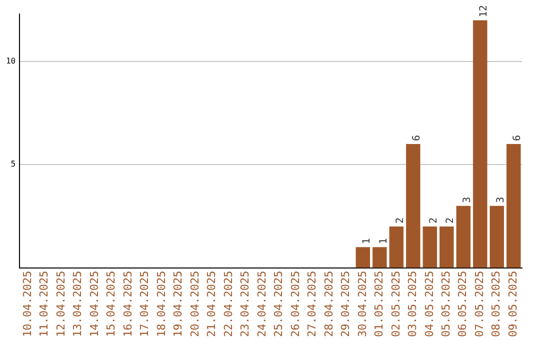  I want to click on x-tick-label: 07.05.2025, so click(479, 304).